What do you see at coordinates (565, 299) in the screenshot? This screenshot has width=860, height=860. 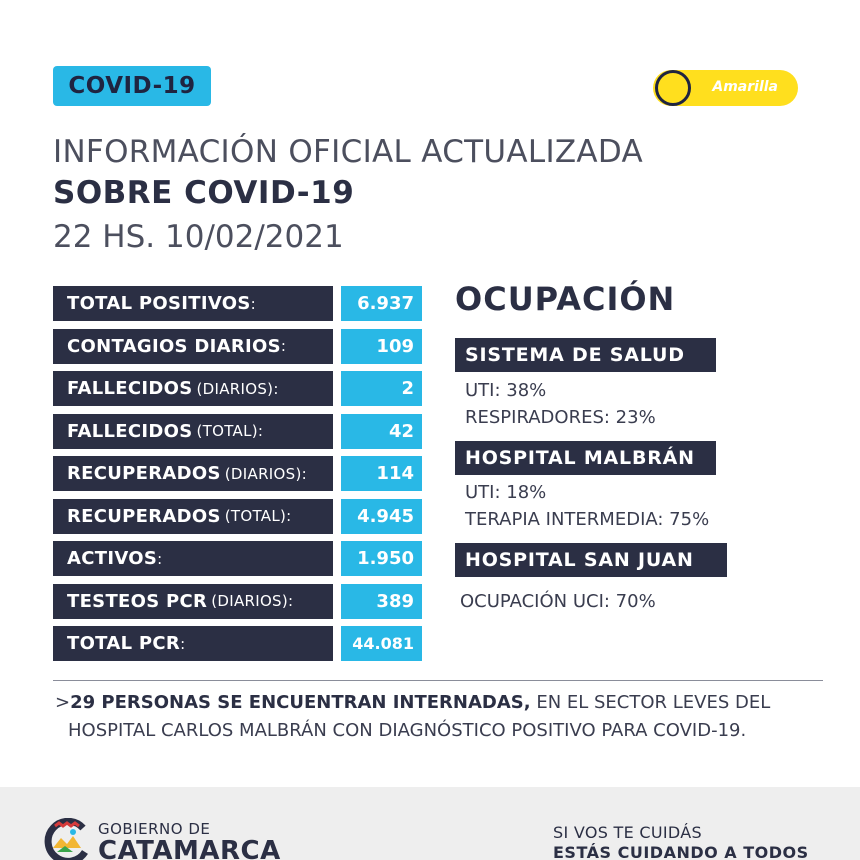 I see `ocupacion-title: OCUPACIÓN` at bounding box center [565, 299].